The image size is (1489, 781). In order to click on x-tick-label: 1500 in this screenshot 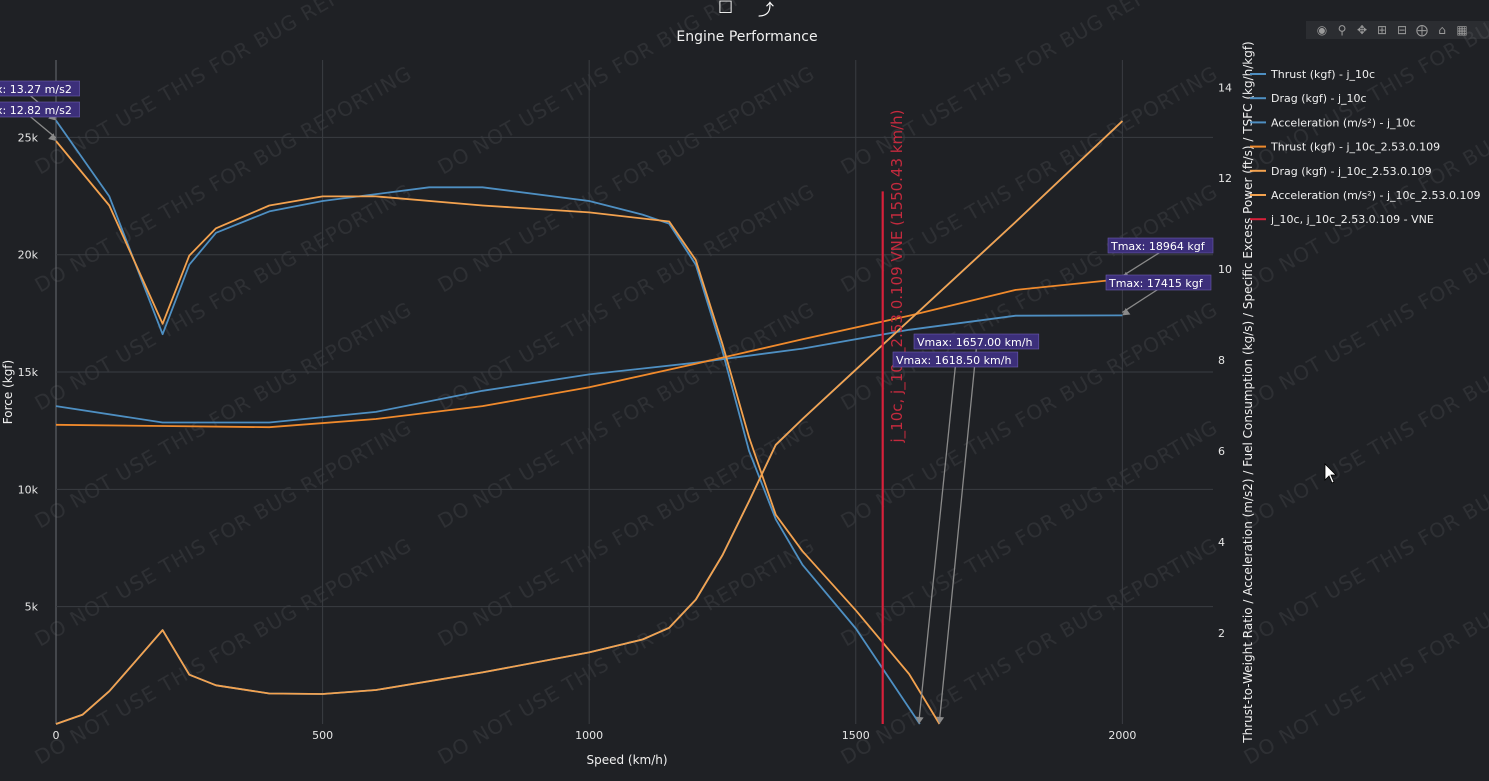, I will do `click(856, 735)`.